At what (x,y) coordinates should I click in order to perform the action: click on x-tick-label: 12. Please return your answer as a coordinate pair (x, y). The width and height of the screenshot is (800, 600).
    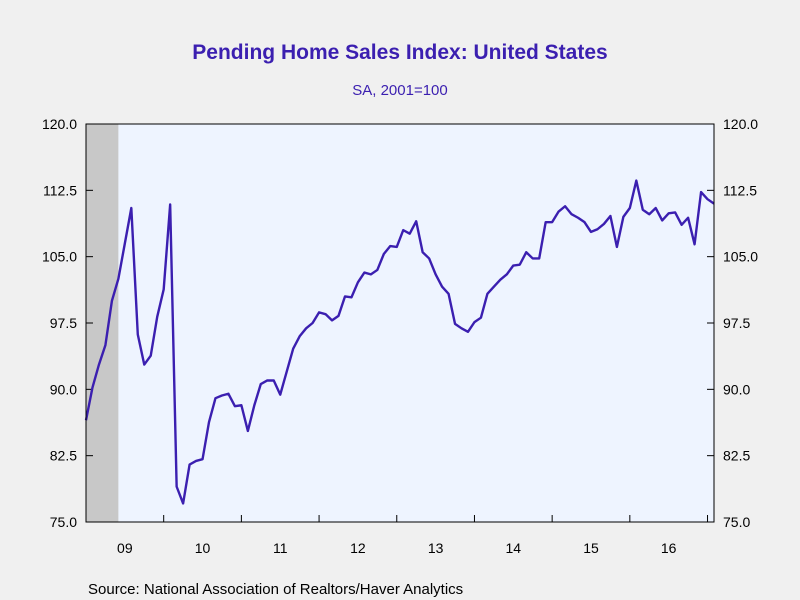
    Looking at the image, I should click on (358, 548).